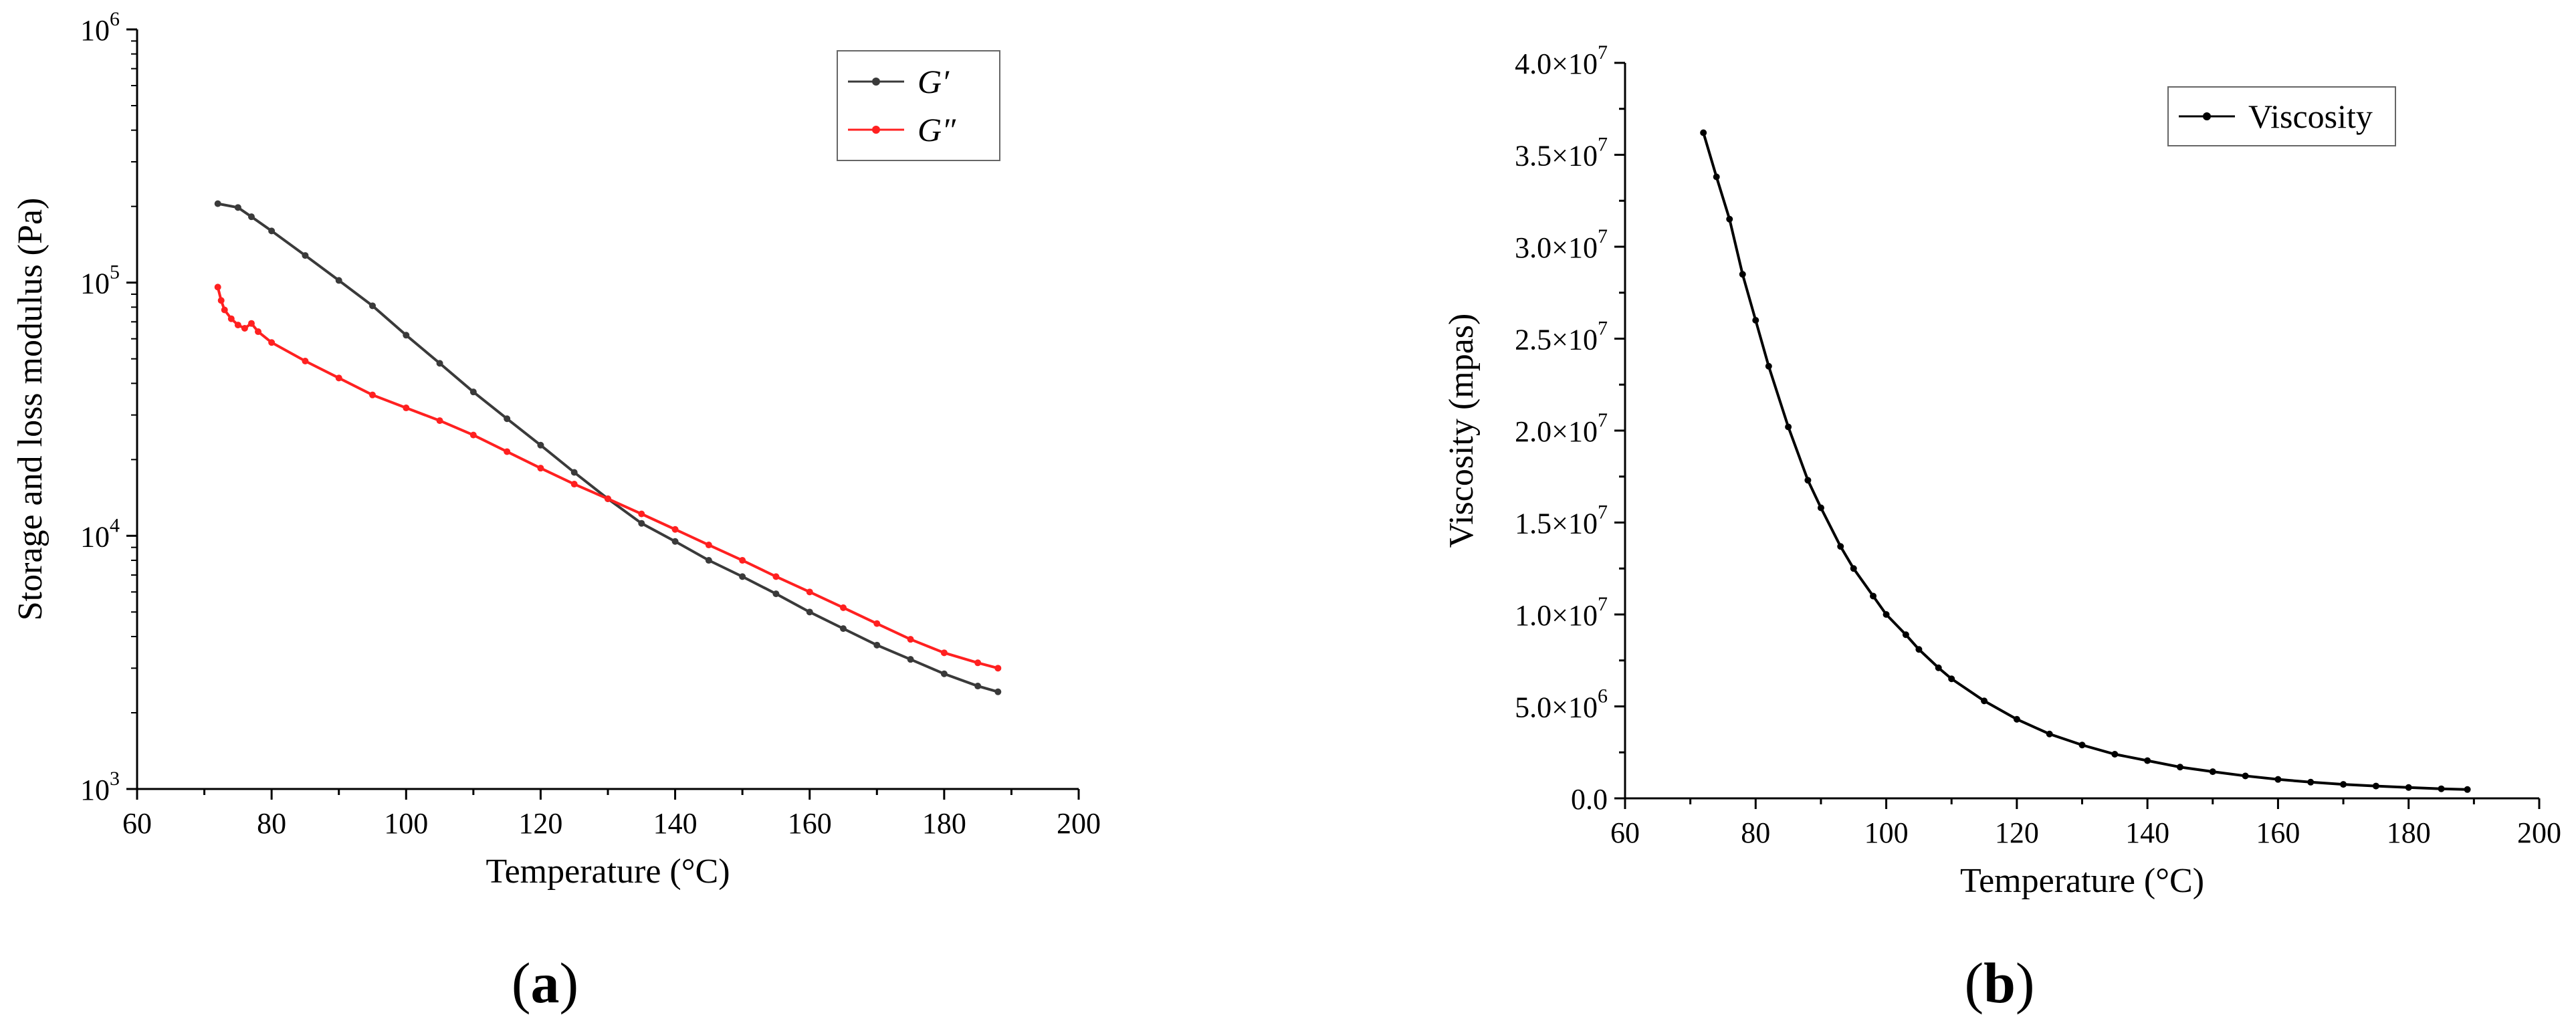 The height and width of the screenshot is (1023, 2576). I want to click on x-tick-label: 160, so click(810, 823).